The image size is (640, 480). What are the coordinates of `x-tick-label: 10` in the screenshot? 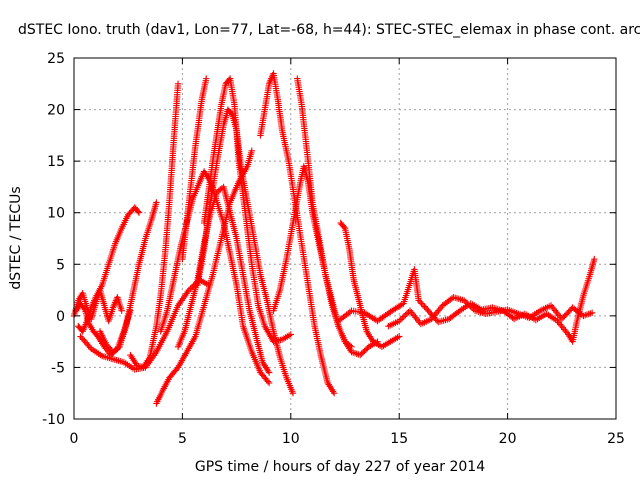 It's located at (291, 439).